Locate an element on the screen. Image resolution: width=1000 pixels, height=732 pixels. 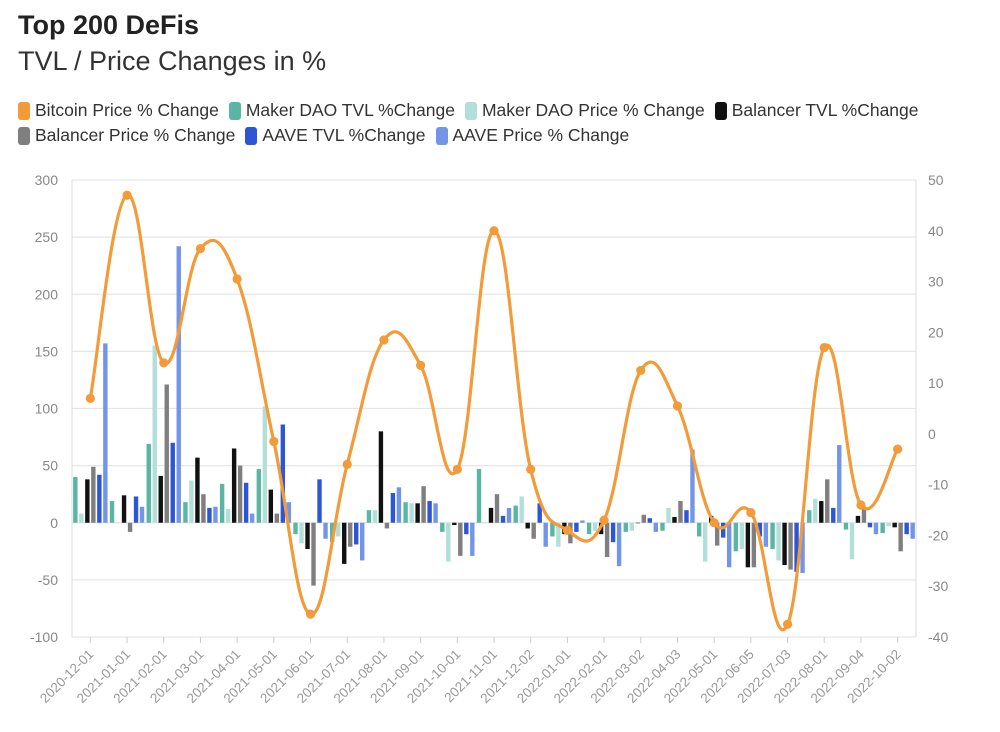
legend-item-aave-tvl-change: AAVE TVL %Change is located at coordinates (335, 135).